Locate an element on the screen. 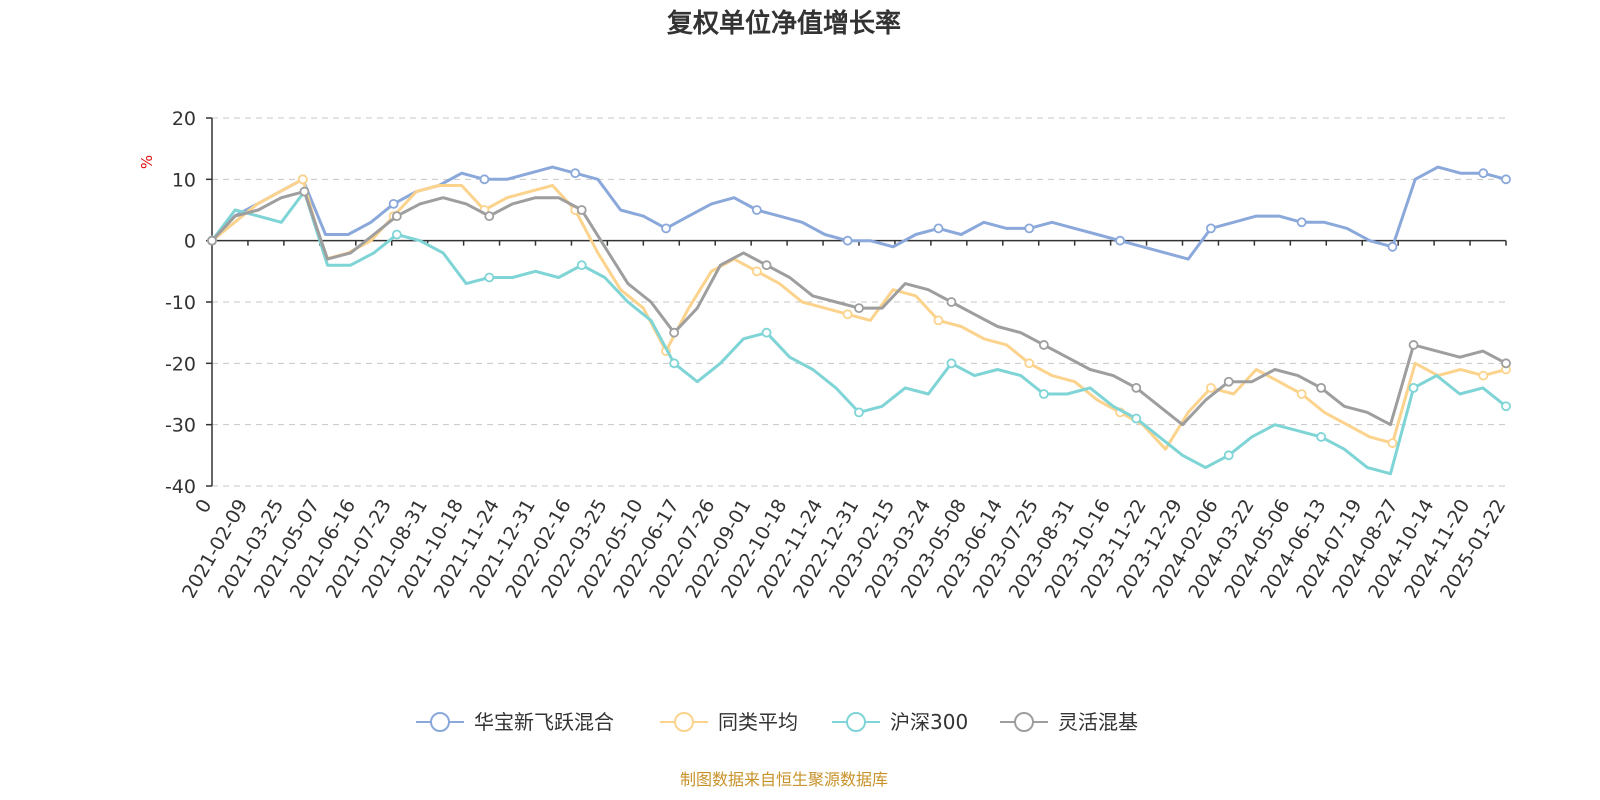  y-tick-label: 20 is located at coordinates (184, 119).